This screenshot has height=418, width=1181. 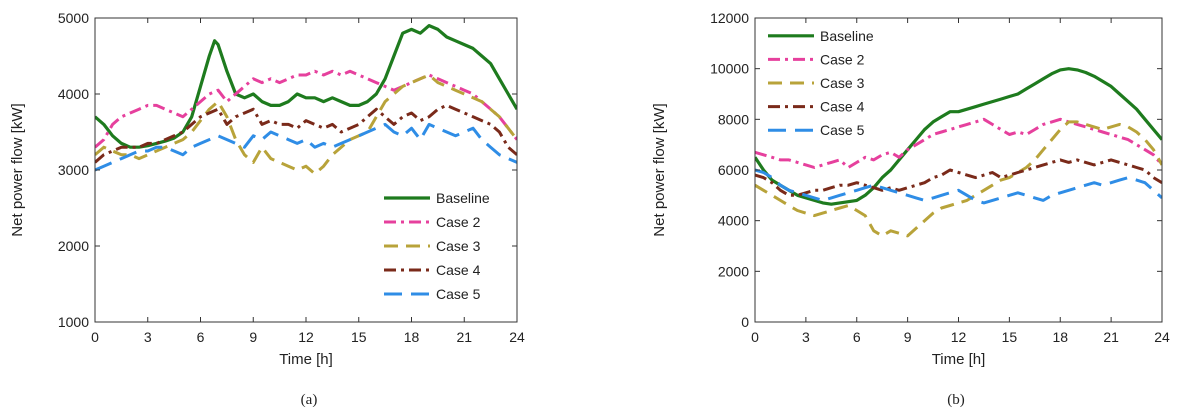 What do you see at coordinates (729, 69) in the screenshot?
I see `y-tick-label: 10000` at bounding box center [729, 69].